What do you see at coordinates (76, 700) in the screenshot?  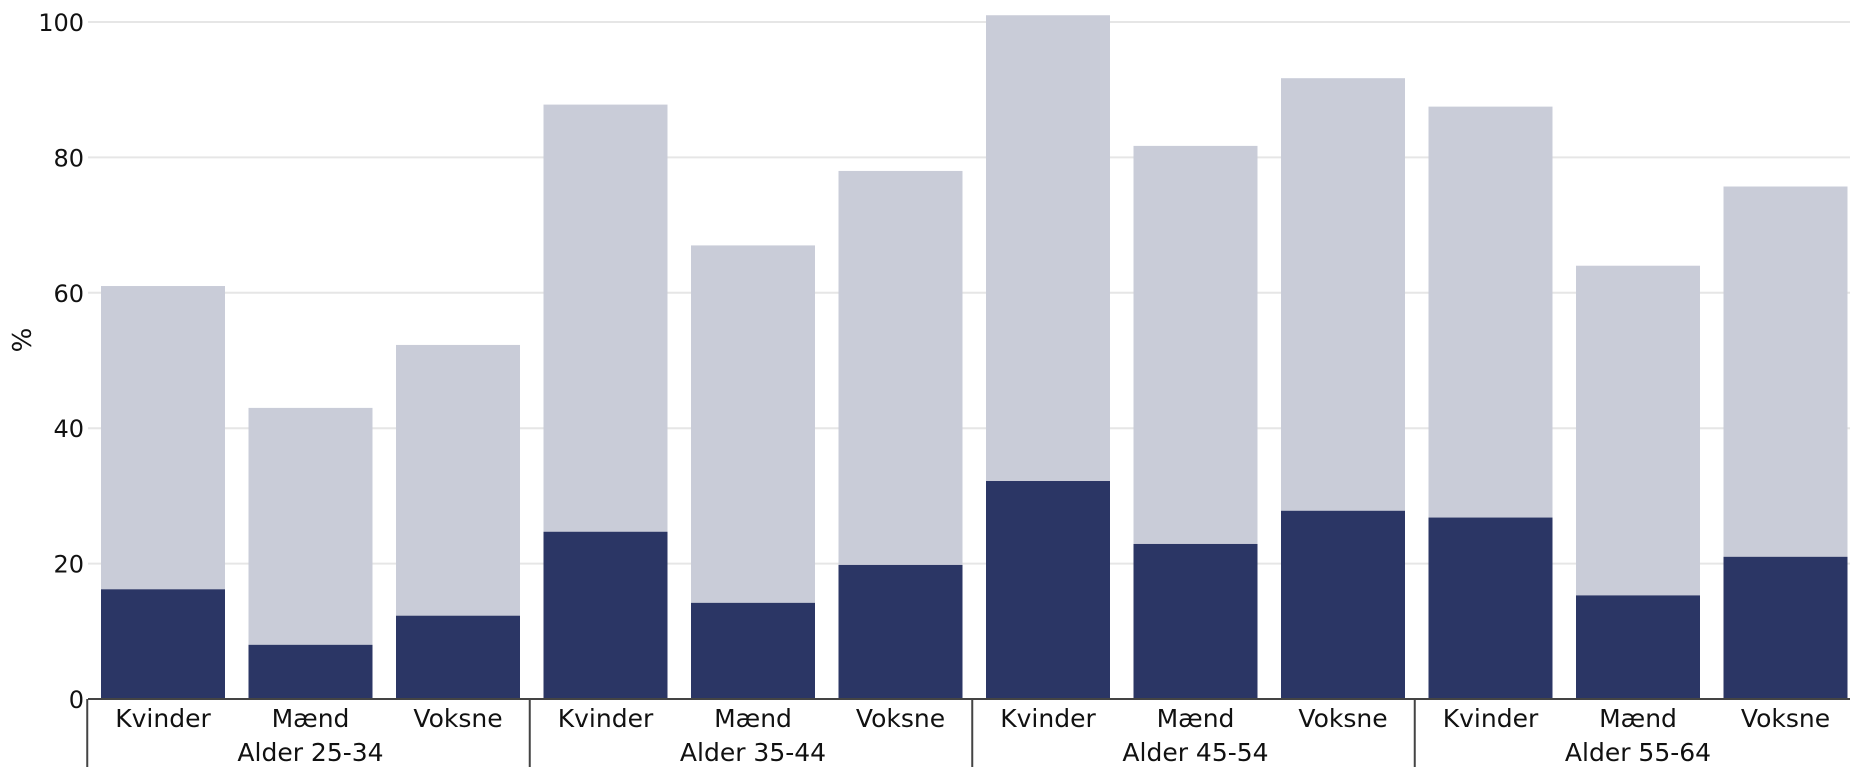 I see `y-tick-label: 0` at bounding box center [76, 700].